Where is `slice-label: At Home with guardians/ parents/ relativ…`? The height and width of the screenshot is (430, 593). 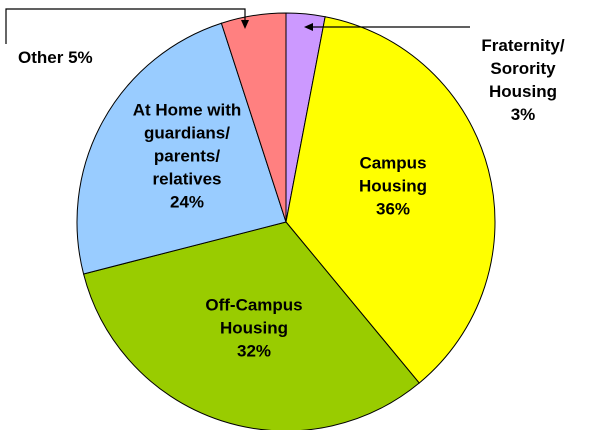
slice-label: At Home with guardians/ parents/ relativ… is located at coordinates (187, 156).